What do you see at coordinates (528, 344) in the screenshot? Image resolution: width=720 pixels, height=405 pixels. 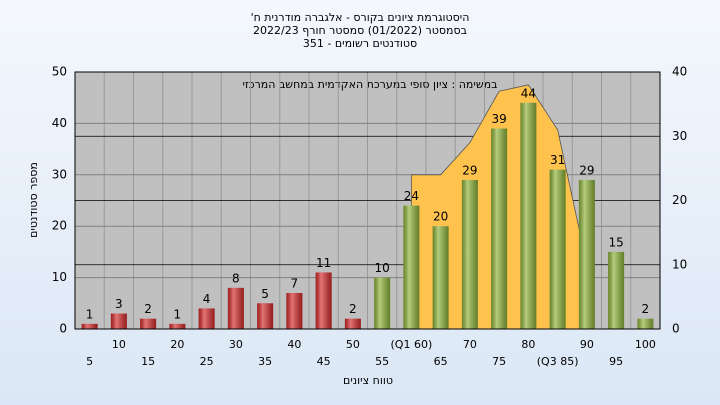 I see `x-tick-label: 80` at bounding box center [528, 344].